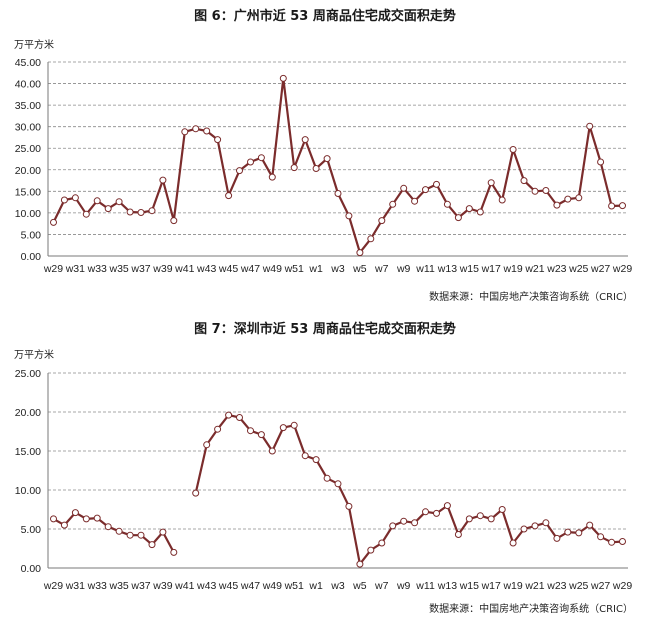 This screenshot has width=650, height=634. I want to click on y-tick-label: 45.00, so click(28, 63).